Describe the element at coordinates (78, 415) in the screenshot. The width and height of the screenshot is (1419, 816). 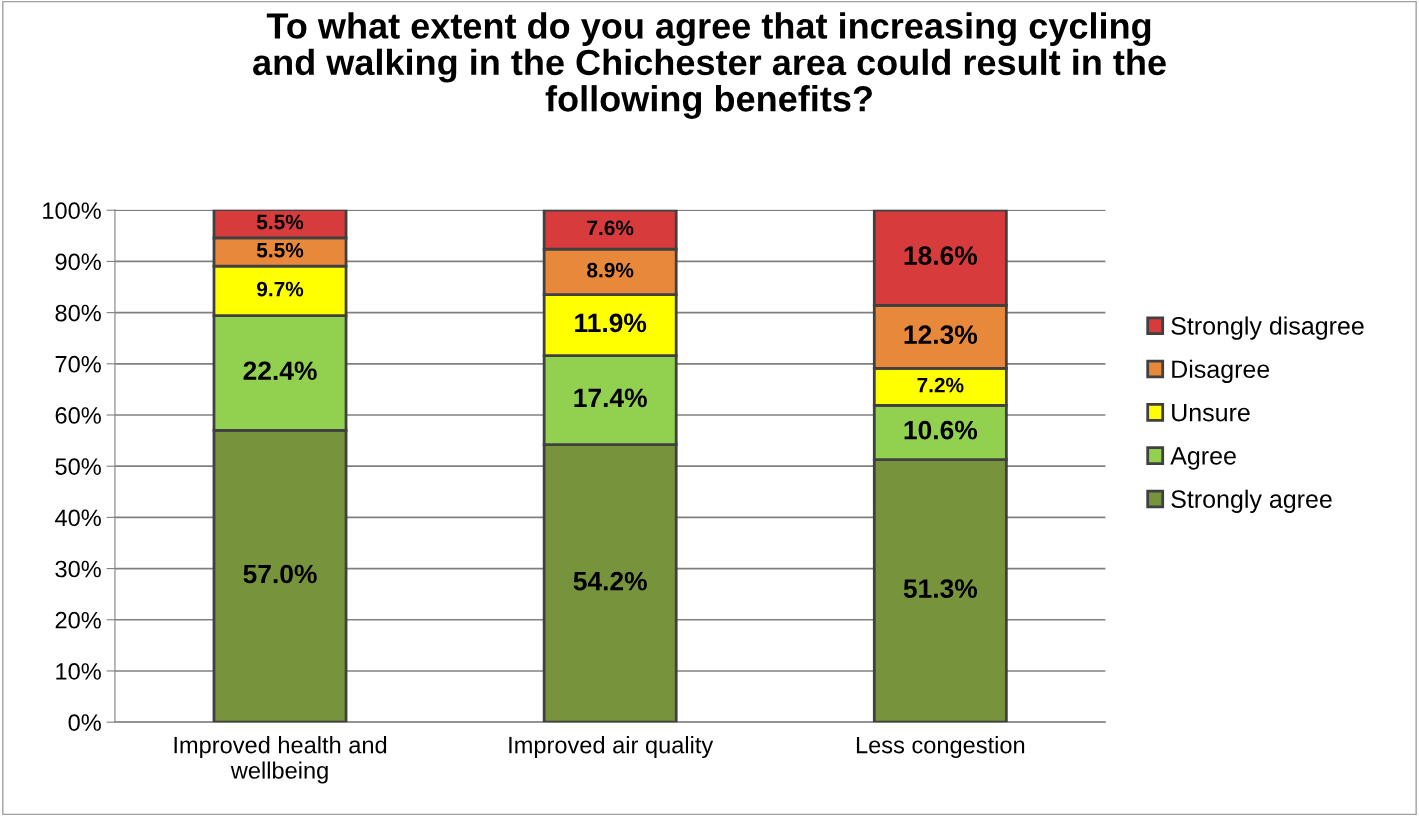
I see `y-tick-label: 60%` at that location.